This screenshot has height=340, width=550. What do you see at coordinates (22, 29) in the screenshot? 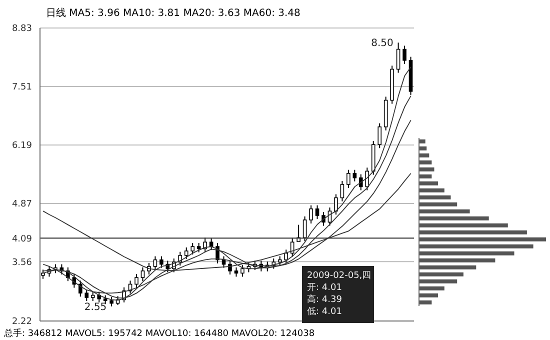
I see `y-tick-label: 8.83` at bounding box center [22, 29].